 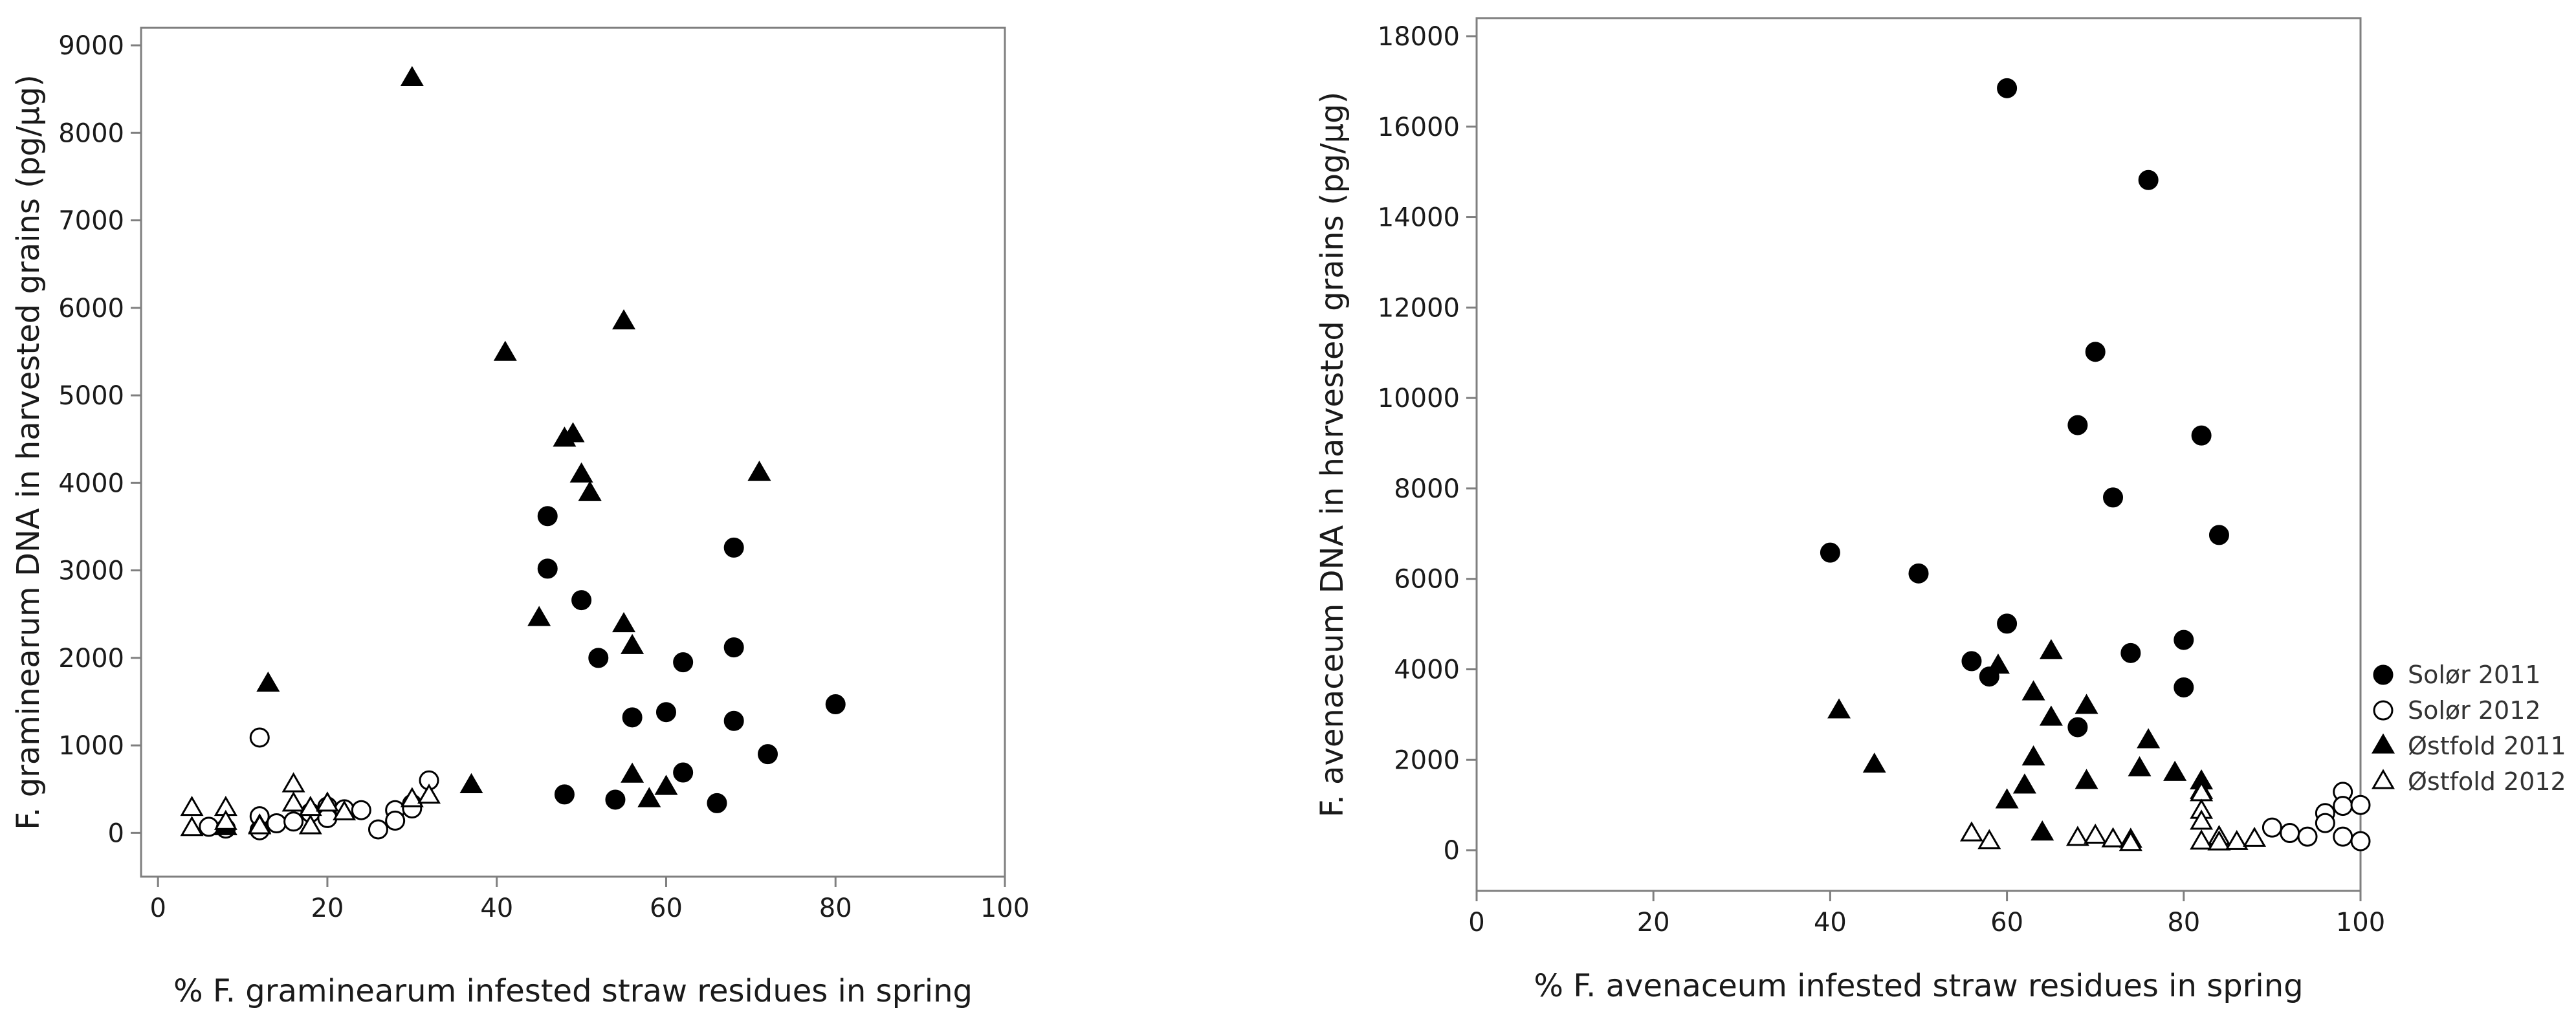 I want to click on y-tick-label: 1000, so click(x=91, y=746).